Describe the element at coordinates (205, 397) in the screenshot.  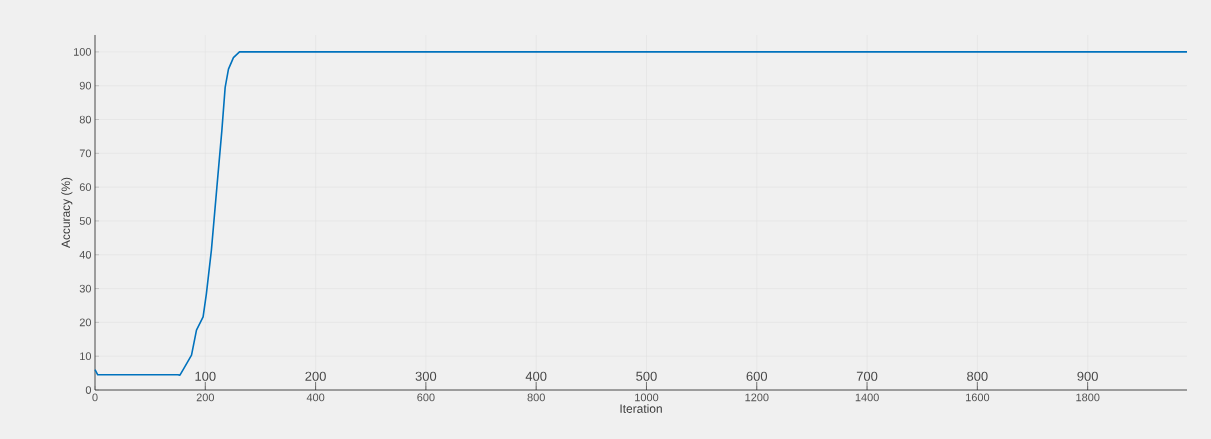
I see `x-tick-label: 200` at that location.